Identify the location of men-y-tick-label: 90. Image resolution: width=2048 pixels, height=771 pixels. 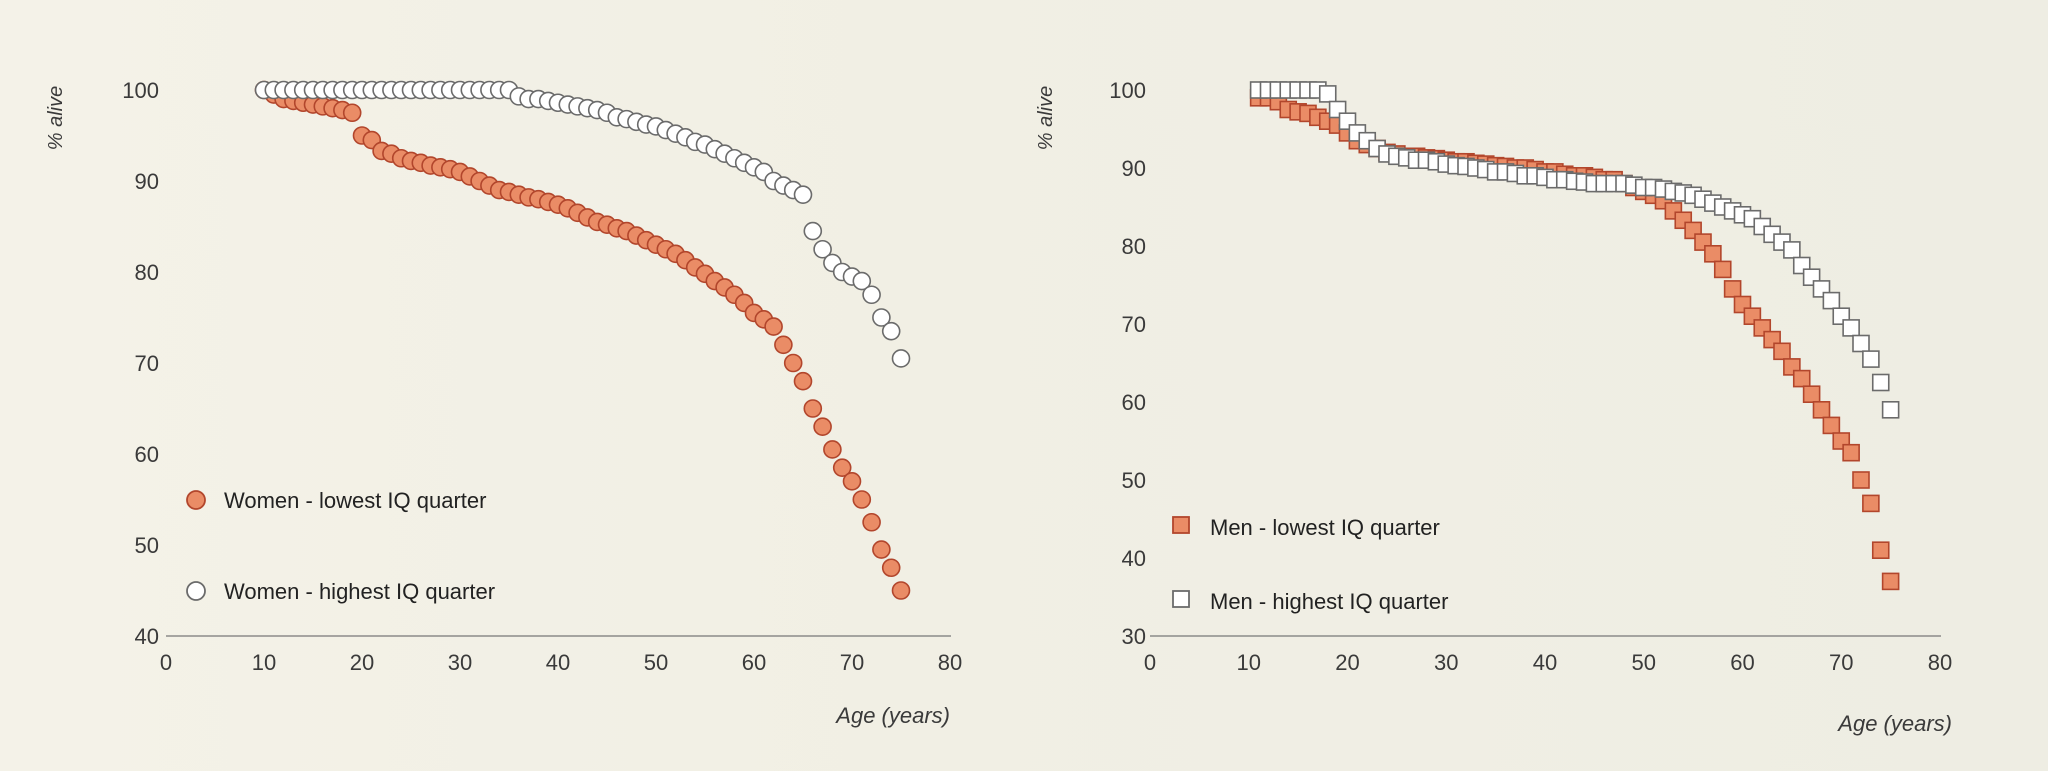
(1134, 168).